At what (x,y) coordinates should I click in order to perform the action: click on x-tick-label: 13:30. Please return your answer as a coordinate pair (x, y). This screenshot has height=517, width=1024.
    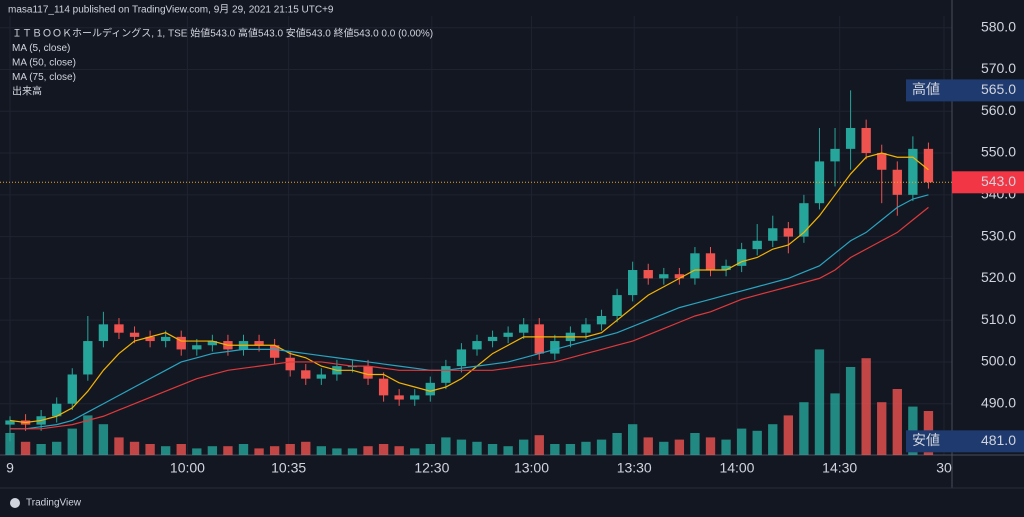
    Looking at the image, I should click on (634, 468).